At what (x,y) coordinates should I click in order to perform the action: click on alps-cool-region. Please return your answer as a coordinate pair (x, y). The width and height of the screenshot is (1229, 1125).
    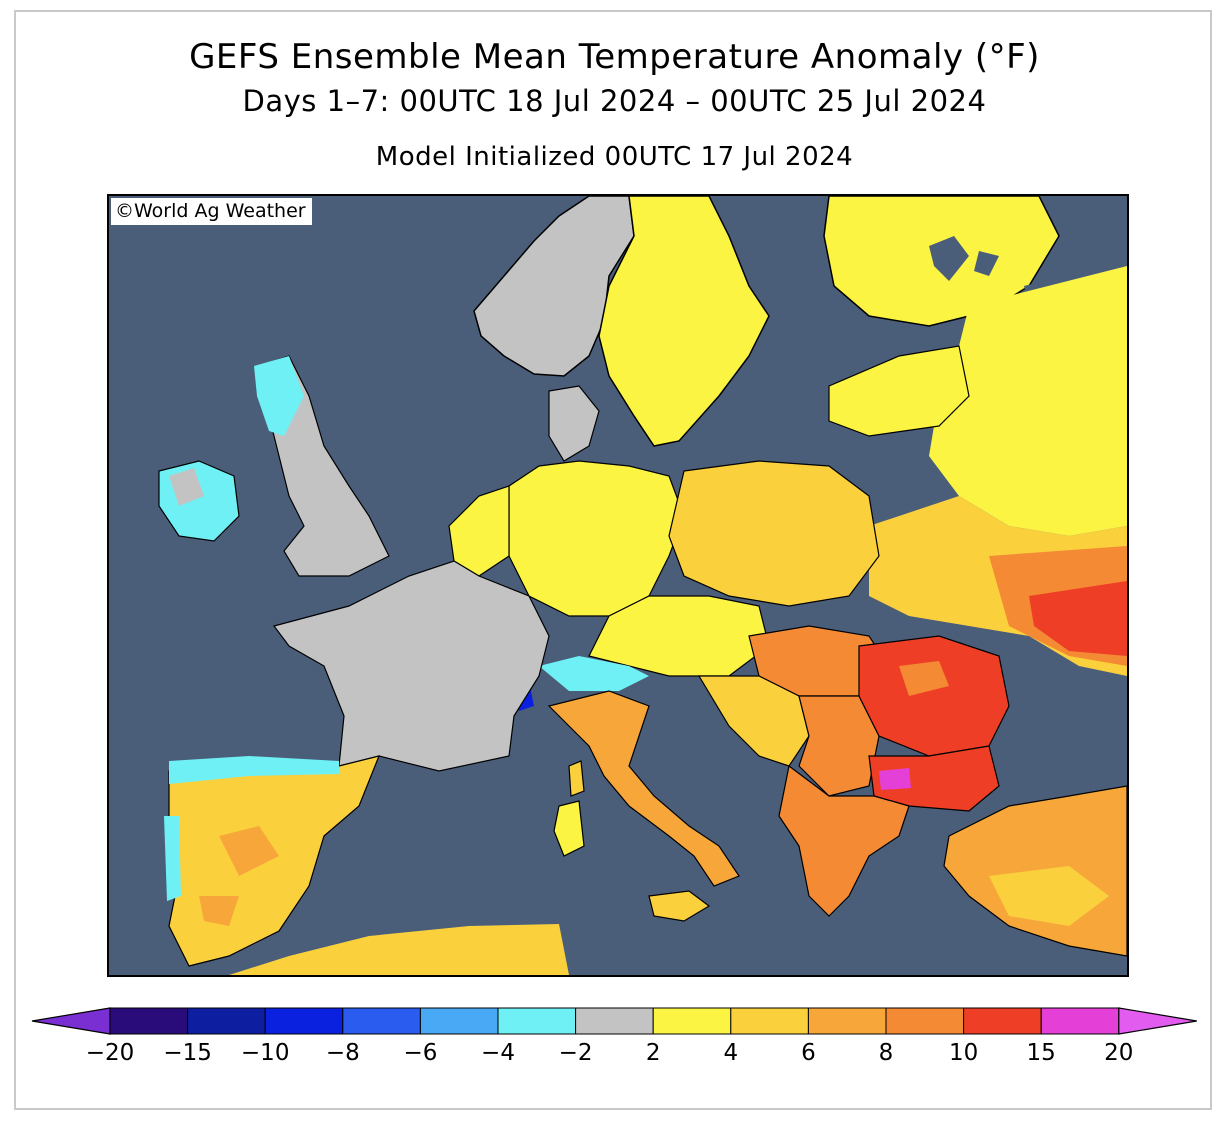
    Looking at the image, I should click on (594, 673).